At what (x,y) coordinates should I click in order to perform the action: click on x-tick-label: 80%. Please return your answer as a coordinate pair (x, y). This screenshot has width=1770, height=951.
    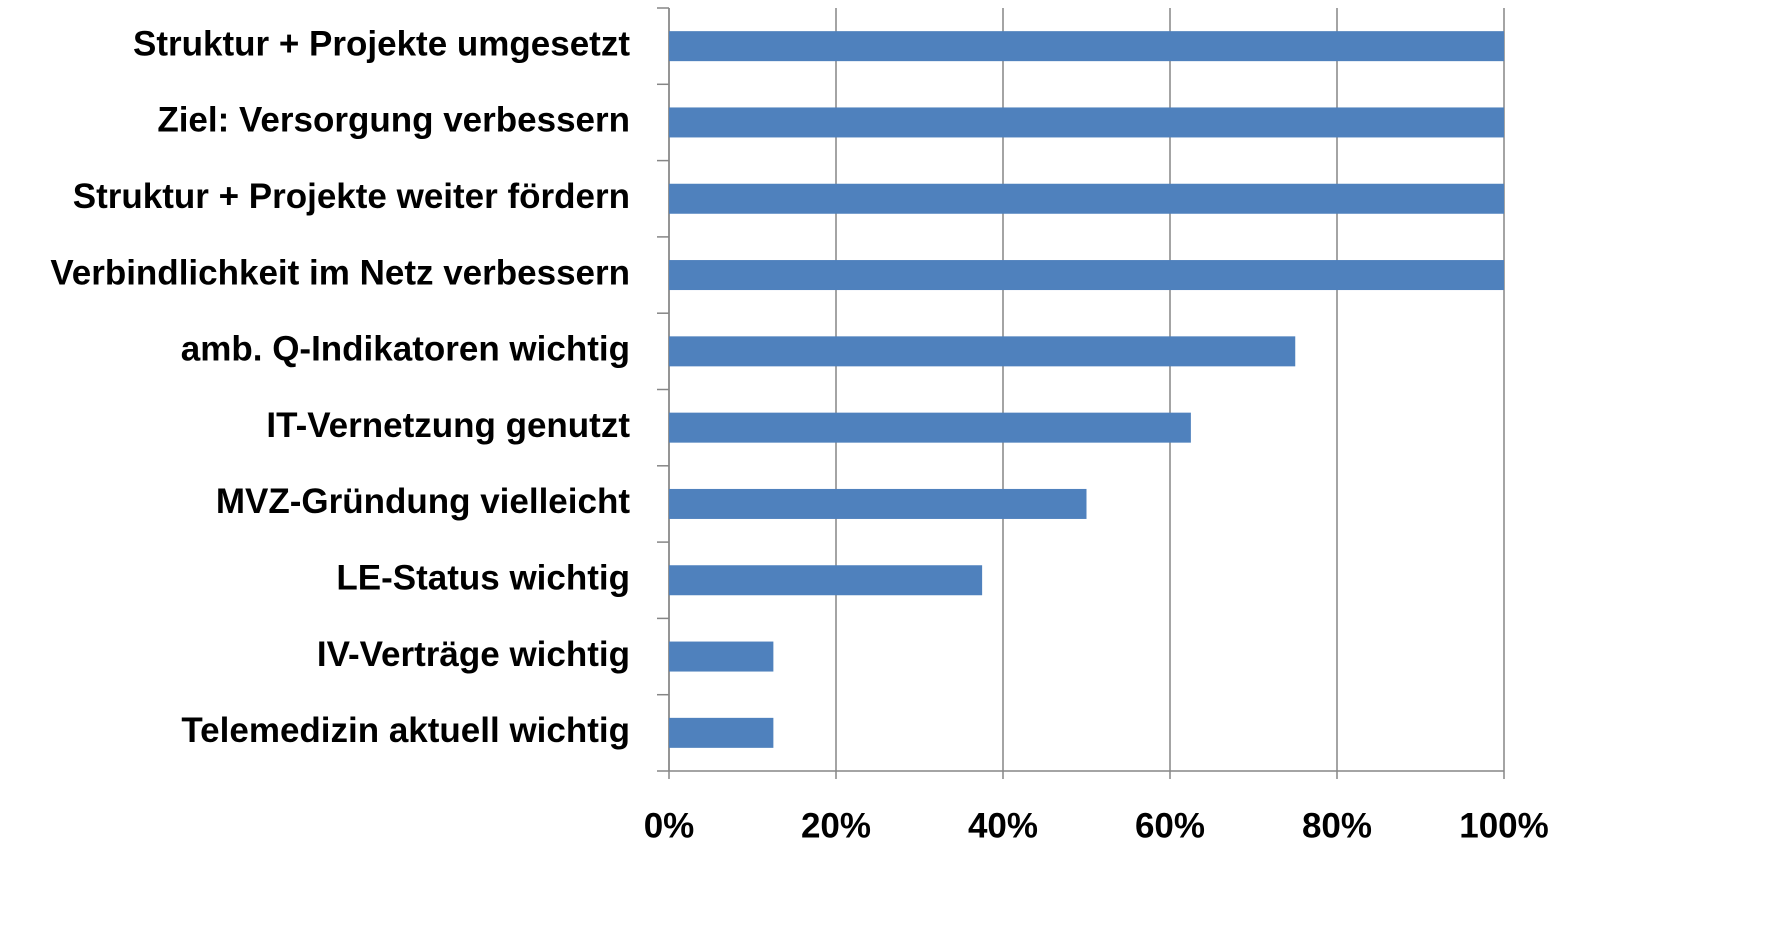
    Looking at the image, I should click on (1337, 825).